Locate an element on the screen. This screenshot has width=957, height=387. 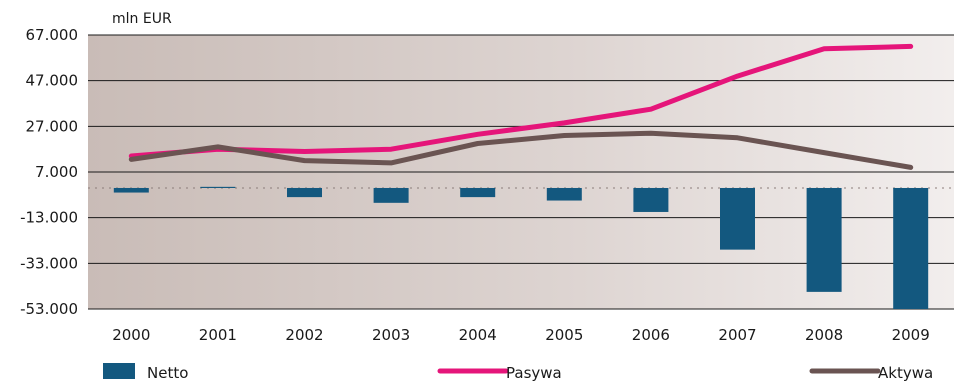
x-tick-label: 2006 is located at coordinates (651, 335).